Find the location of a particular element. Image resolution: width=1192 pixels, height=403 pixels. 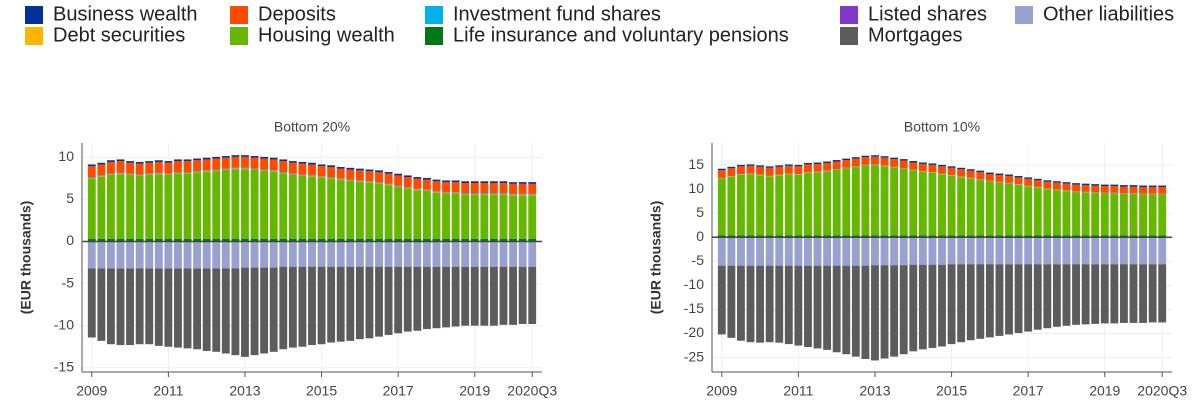

y-tick-label: 15 is located at coordinates (696, 164).